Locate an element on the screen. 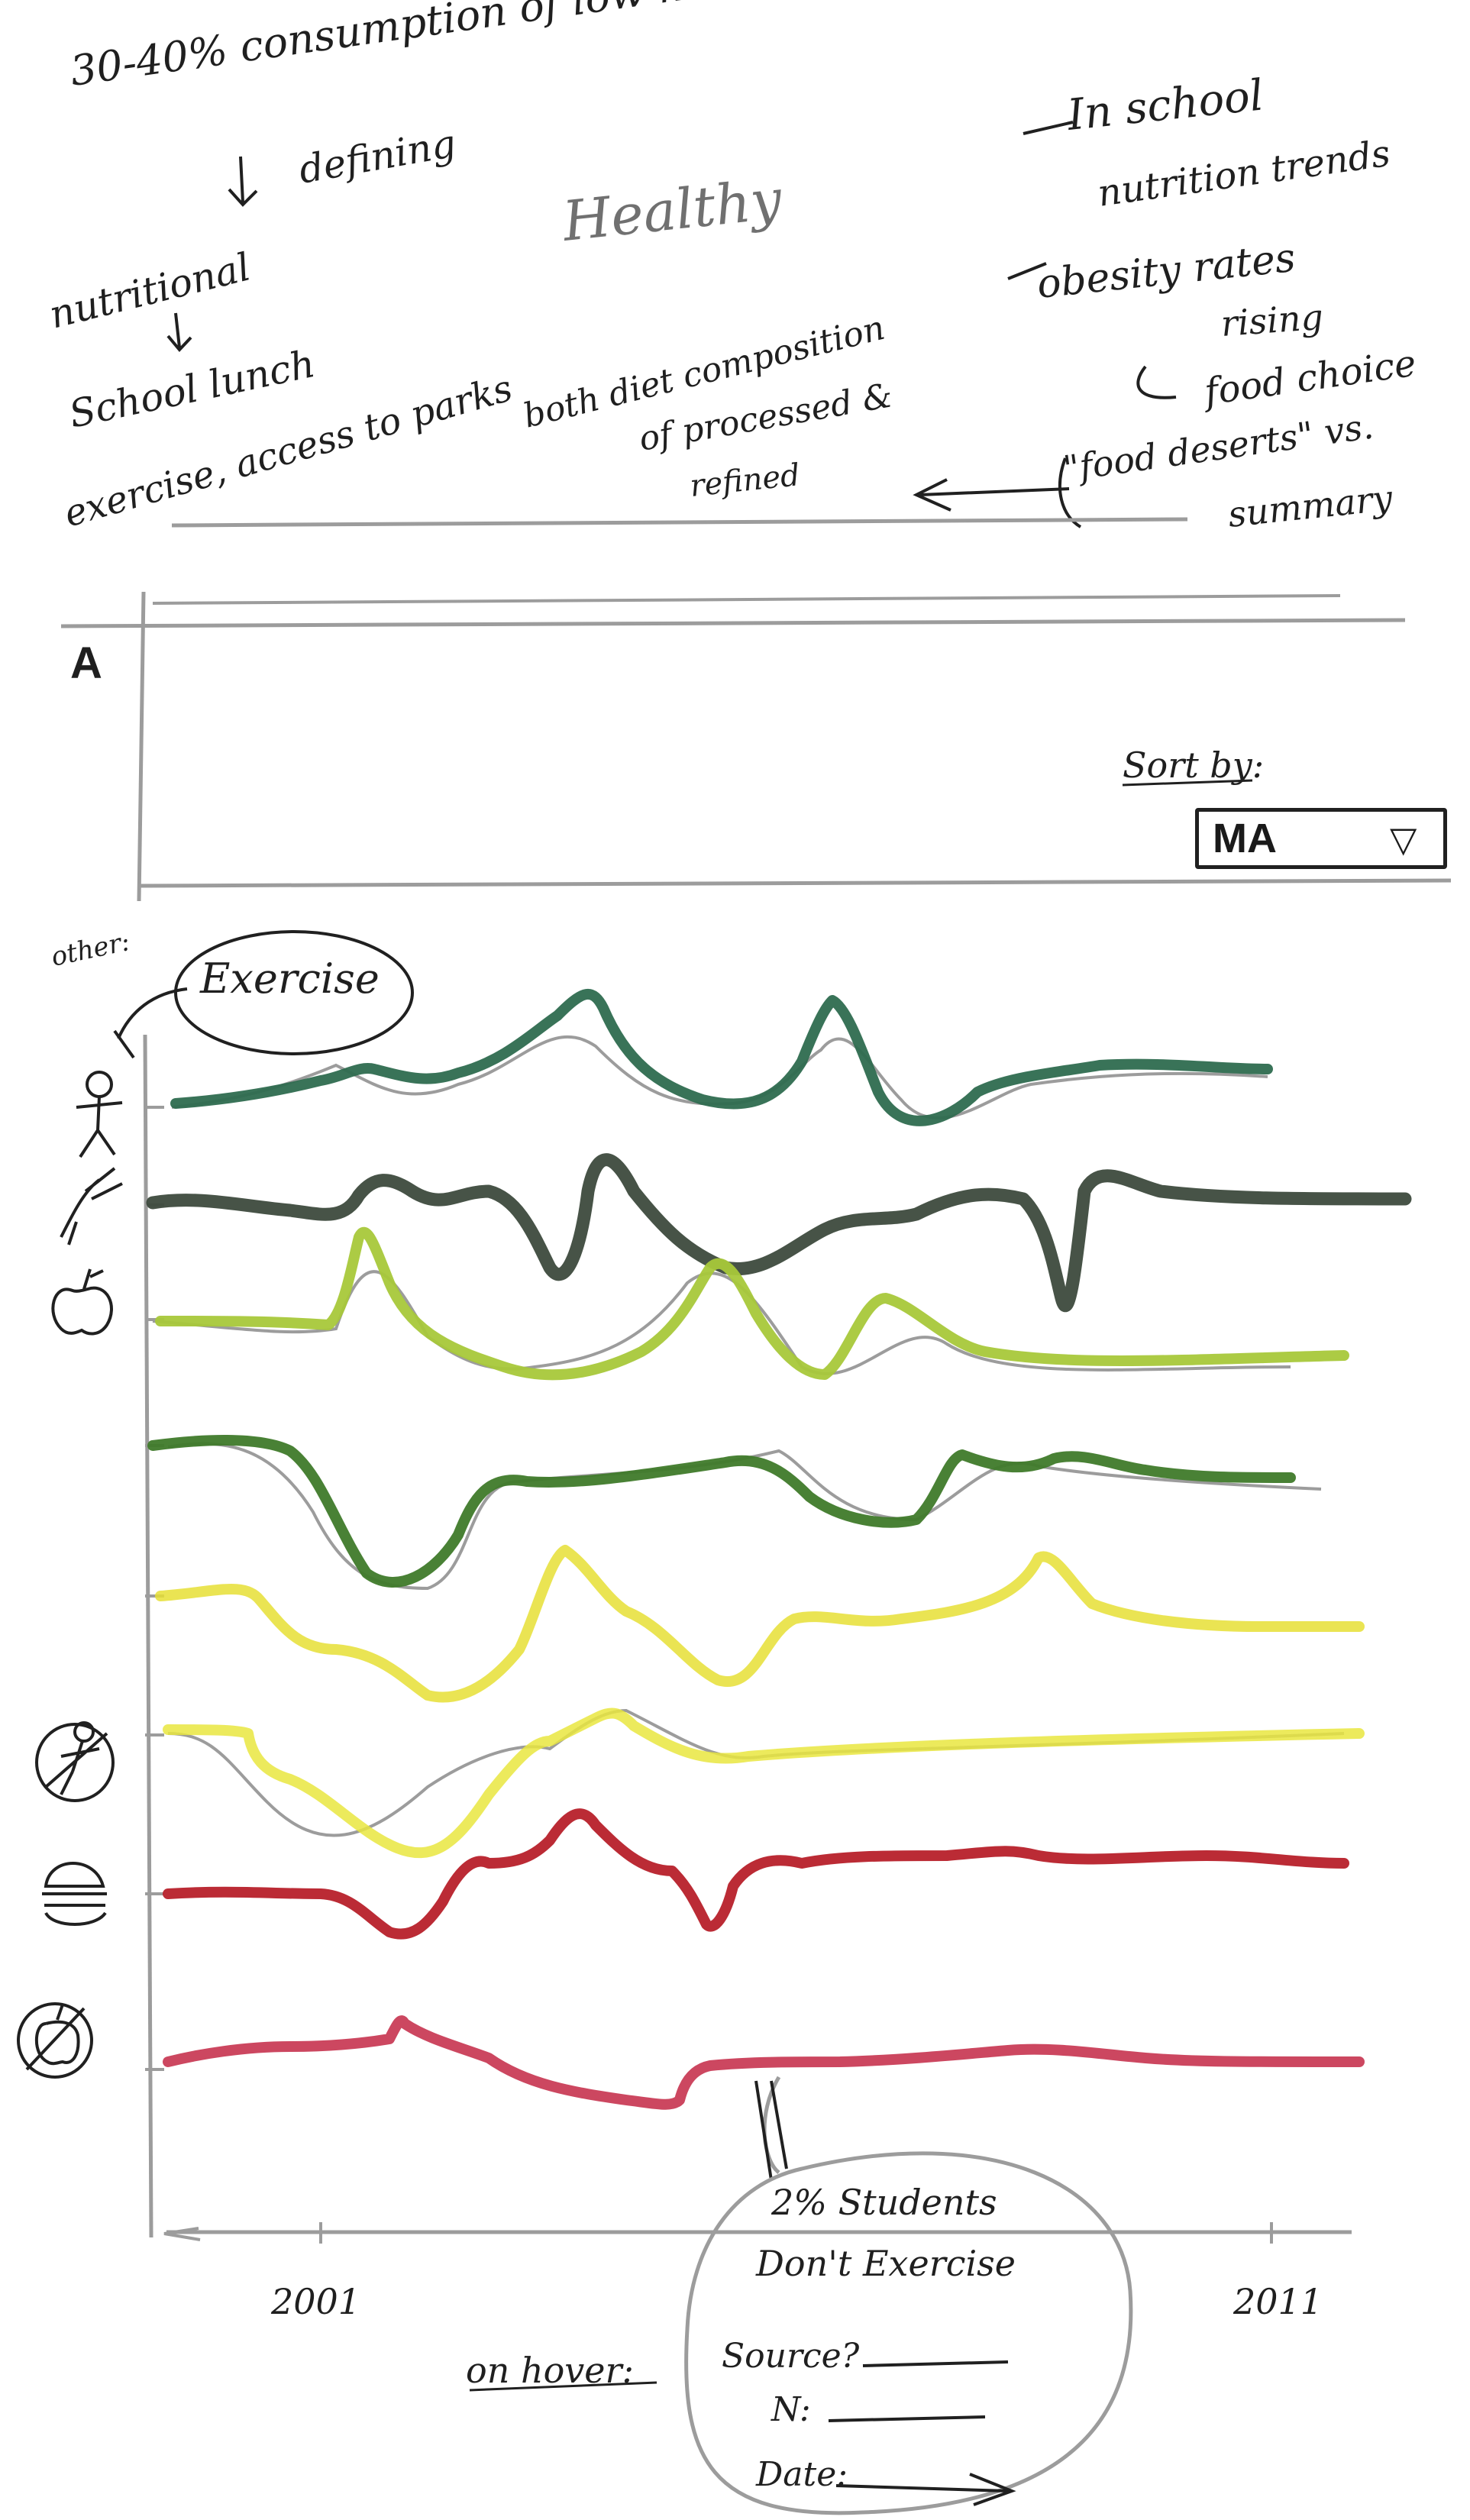 This screenshot has height=2520, width=1470. note-food-choice: food choice is located at coordinates (1310, 379).